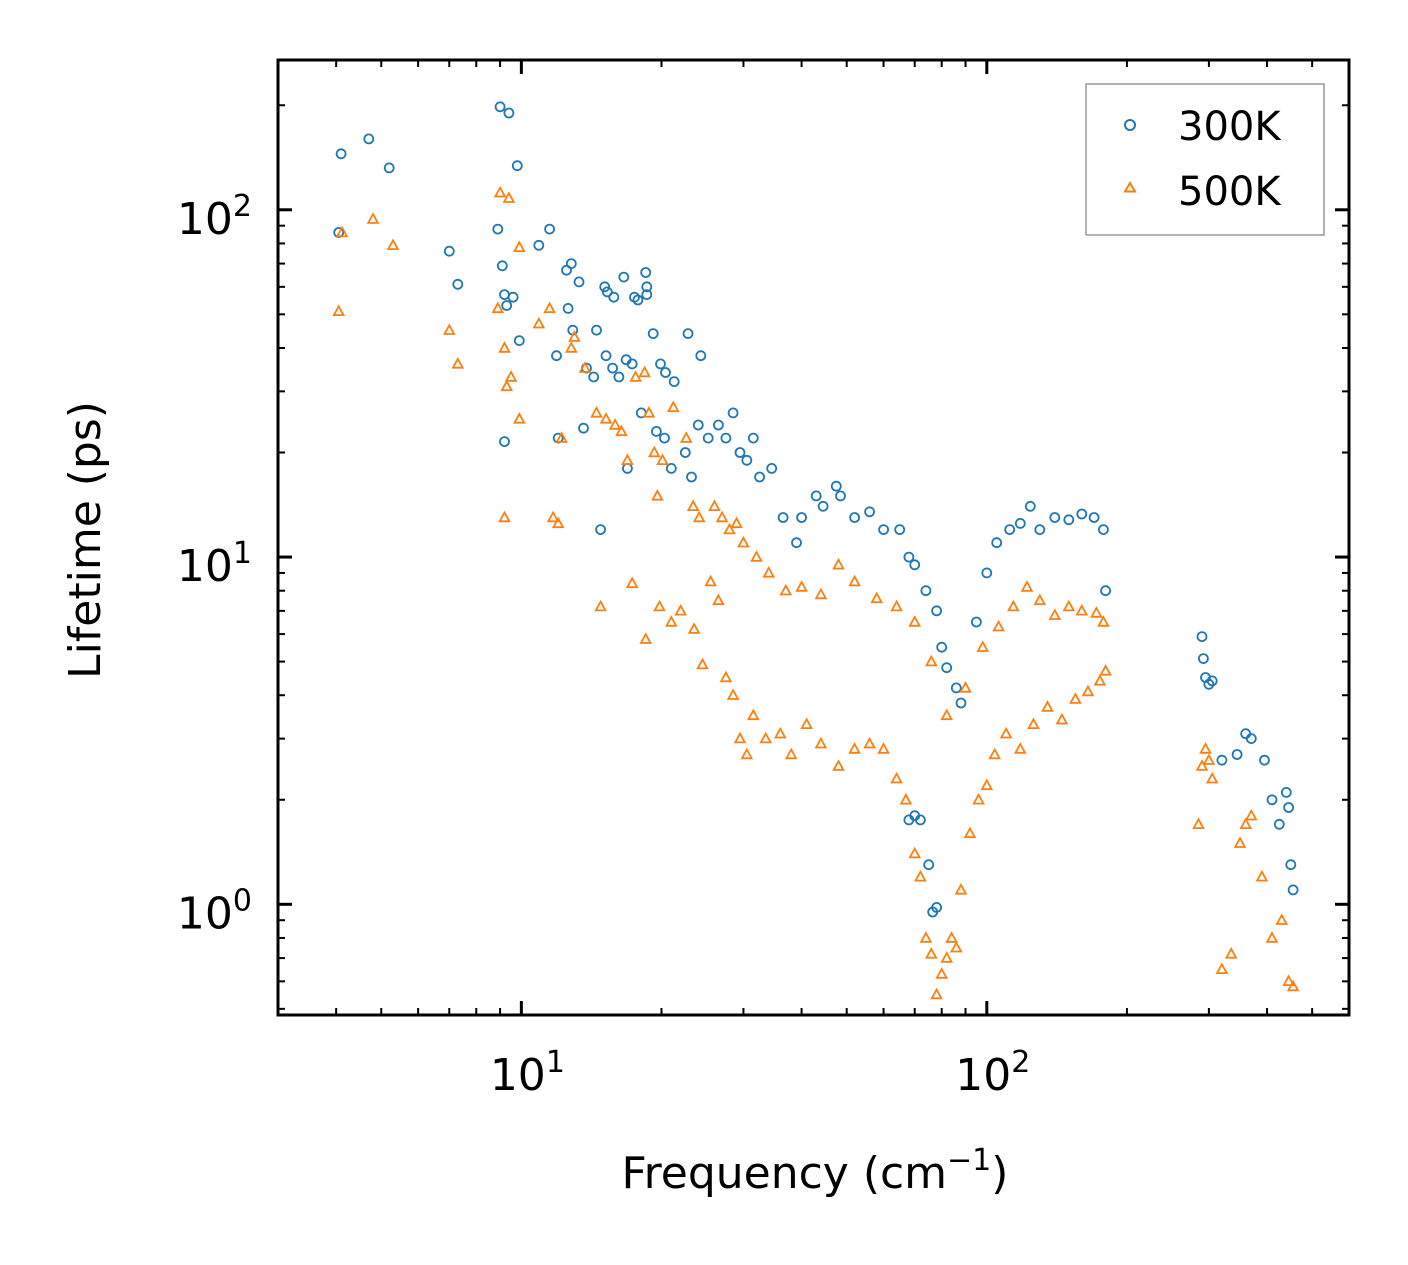 This screenshot has height=1265, width=1408. Describe the element at coordinates (1130, 125) in the screenshot. I see `legend-marker-300k` at that location.